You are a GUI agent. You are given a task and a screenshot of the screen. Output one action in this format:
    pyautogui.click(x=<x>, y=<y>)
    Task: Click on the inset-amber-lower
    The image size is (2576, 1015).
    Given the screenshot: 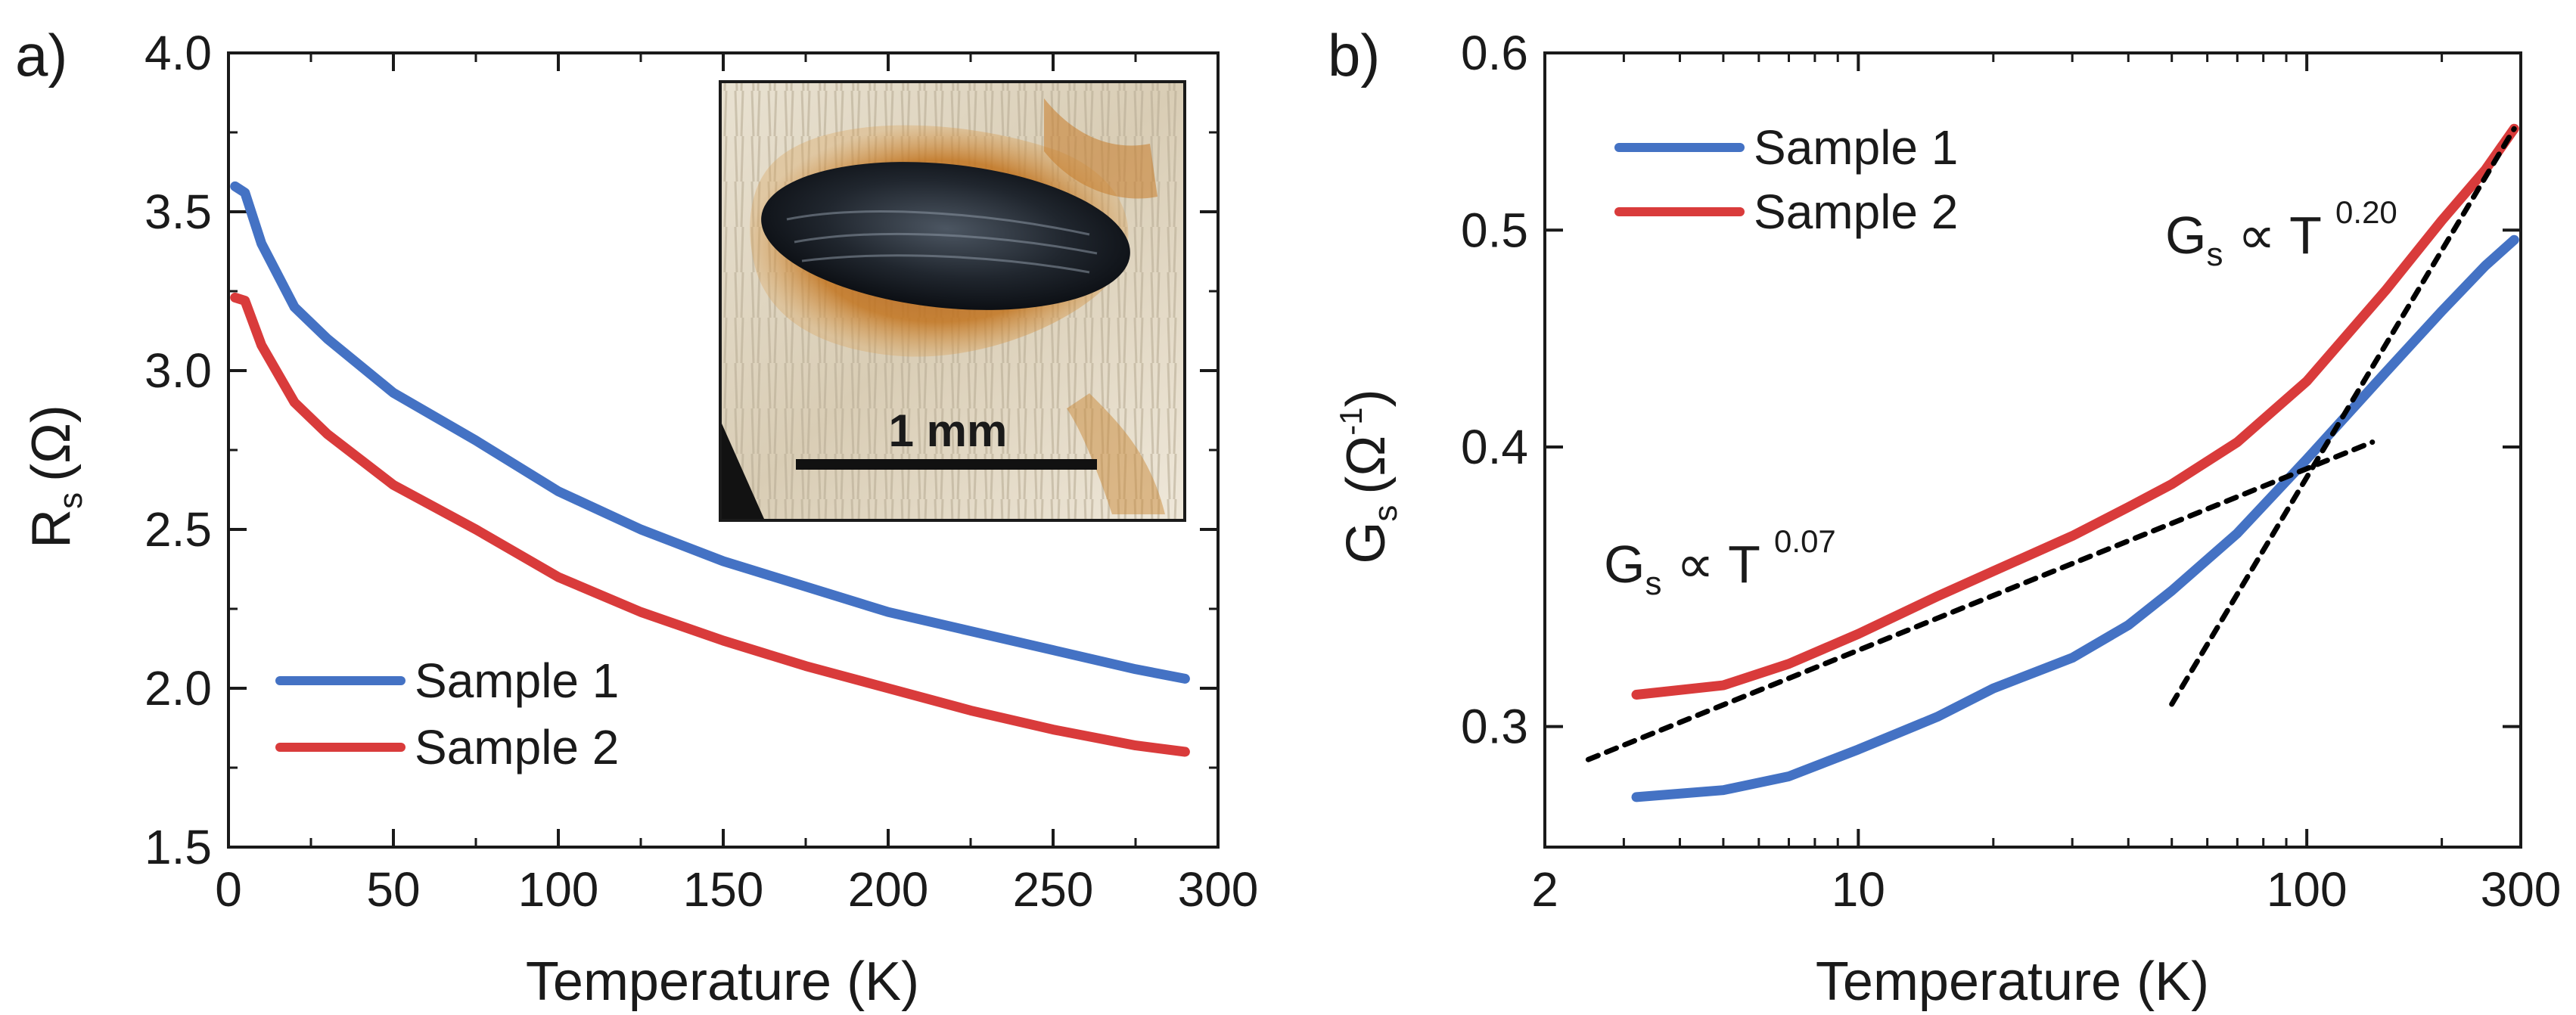 What is the action you would take?
    pyautogui.click(x=1116, y=453)
    